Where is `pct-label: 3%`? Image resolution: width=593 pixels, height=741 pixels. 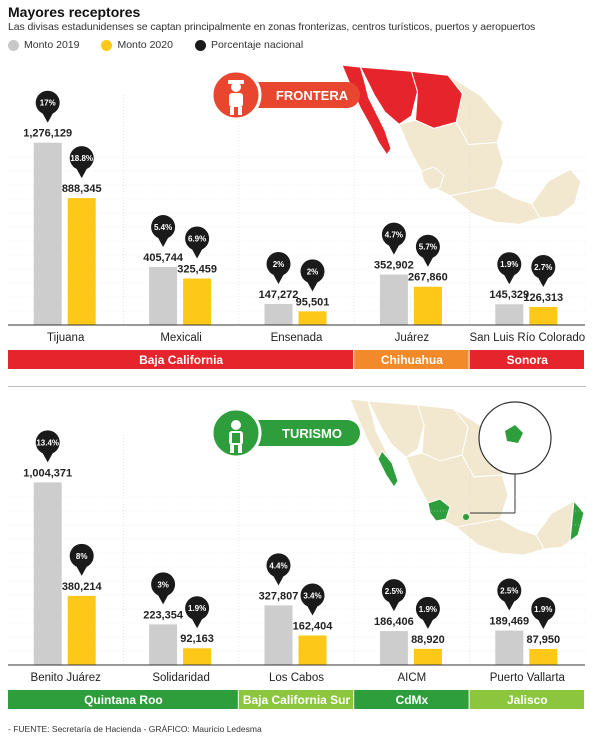
pct-label: 3% is located at coordinates (163, 584).